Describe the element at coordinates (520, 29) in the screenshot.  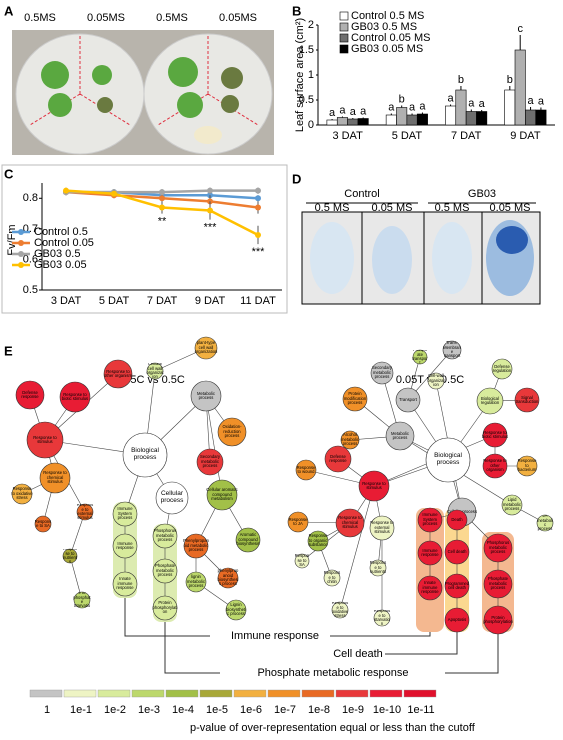
I see `letter: c` at that location.